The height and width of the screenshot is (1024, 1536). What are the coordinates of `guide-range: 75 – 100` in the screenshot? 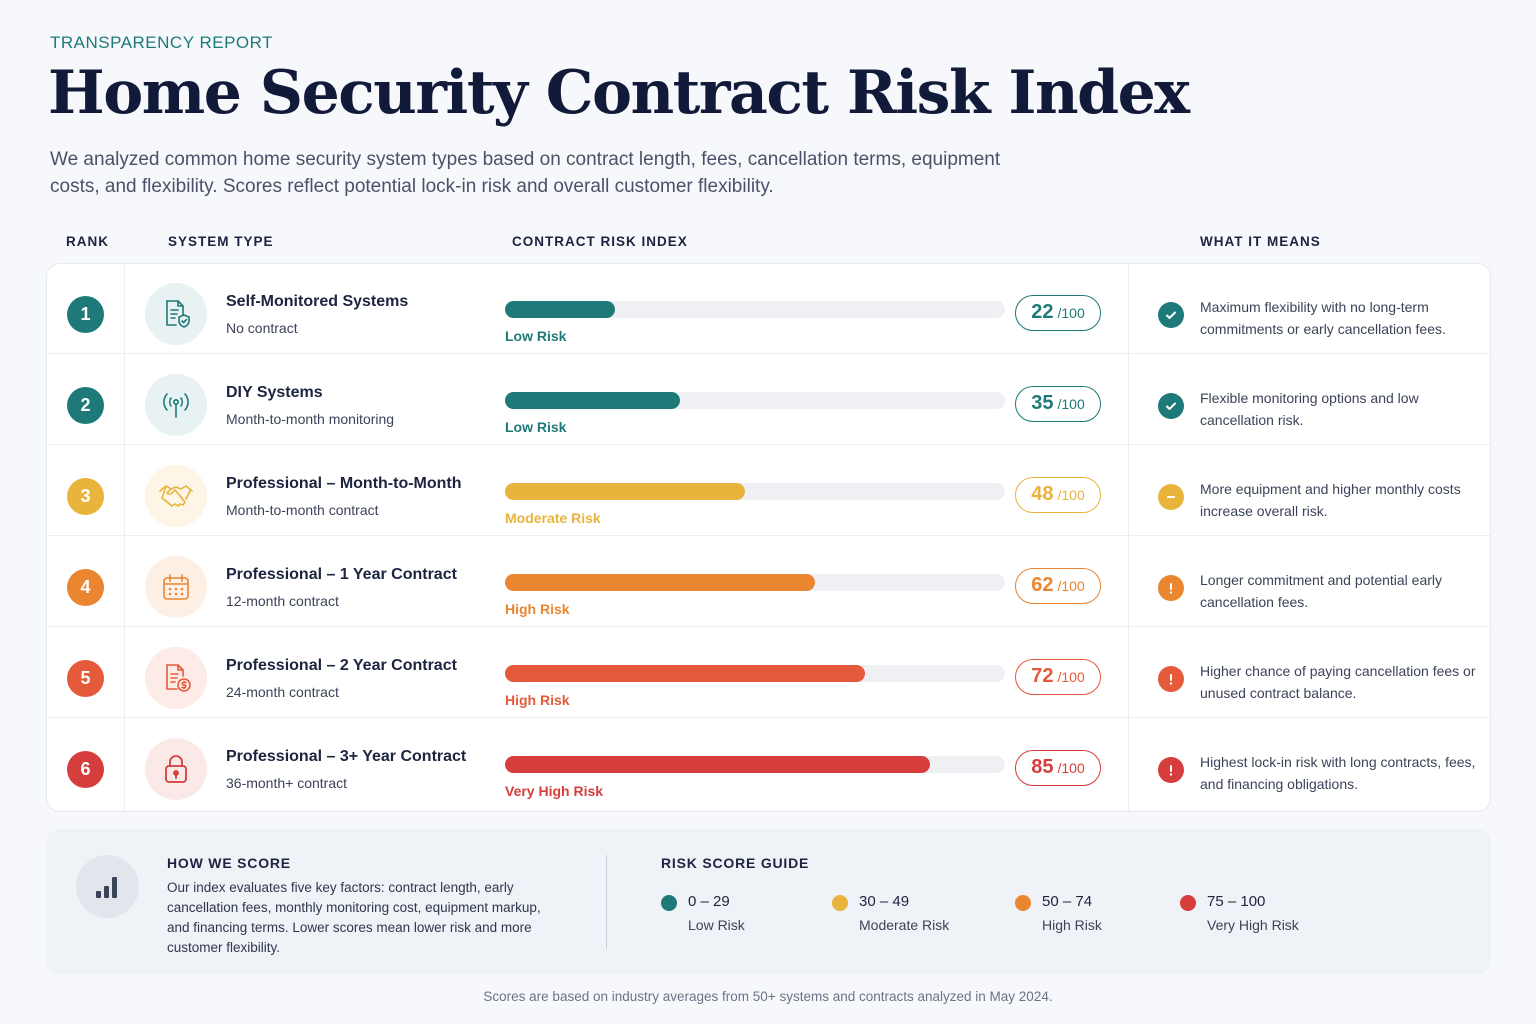 It's located at (1236, 901).